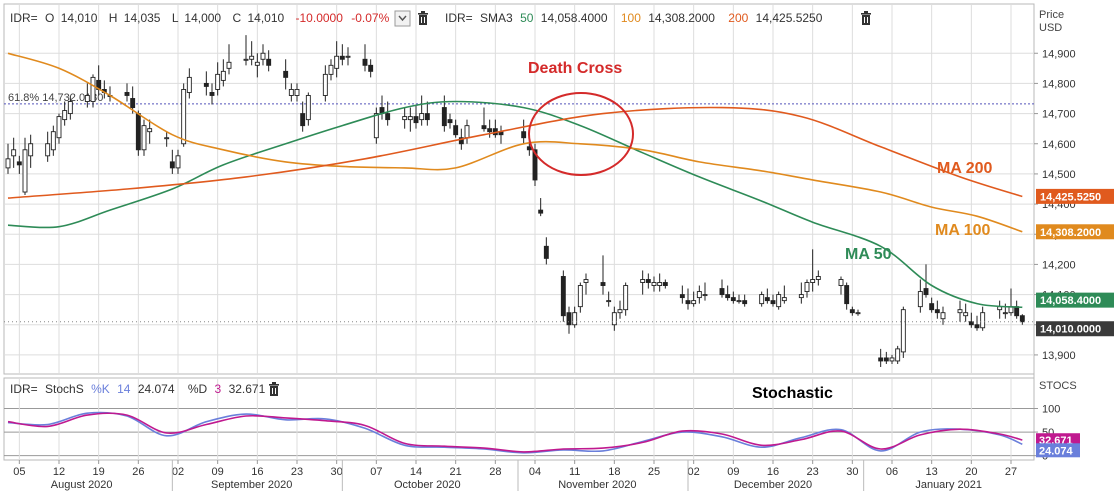 This screenshot has height=492, width=1117. What do you see at coordinates (459, 18) in the screenshot?
I see `sma-ric: IDR=` at bounding box center [459, 18].